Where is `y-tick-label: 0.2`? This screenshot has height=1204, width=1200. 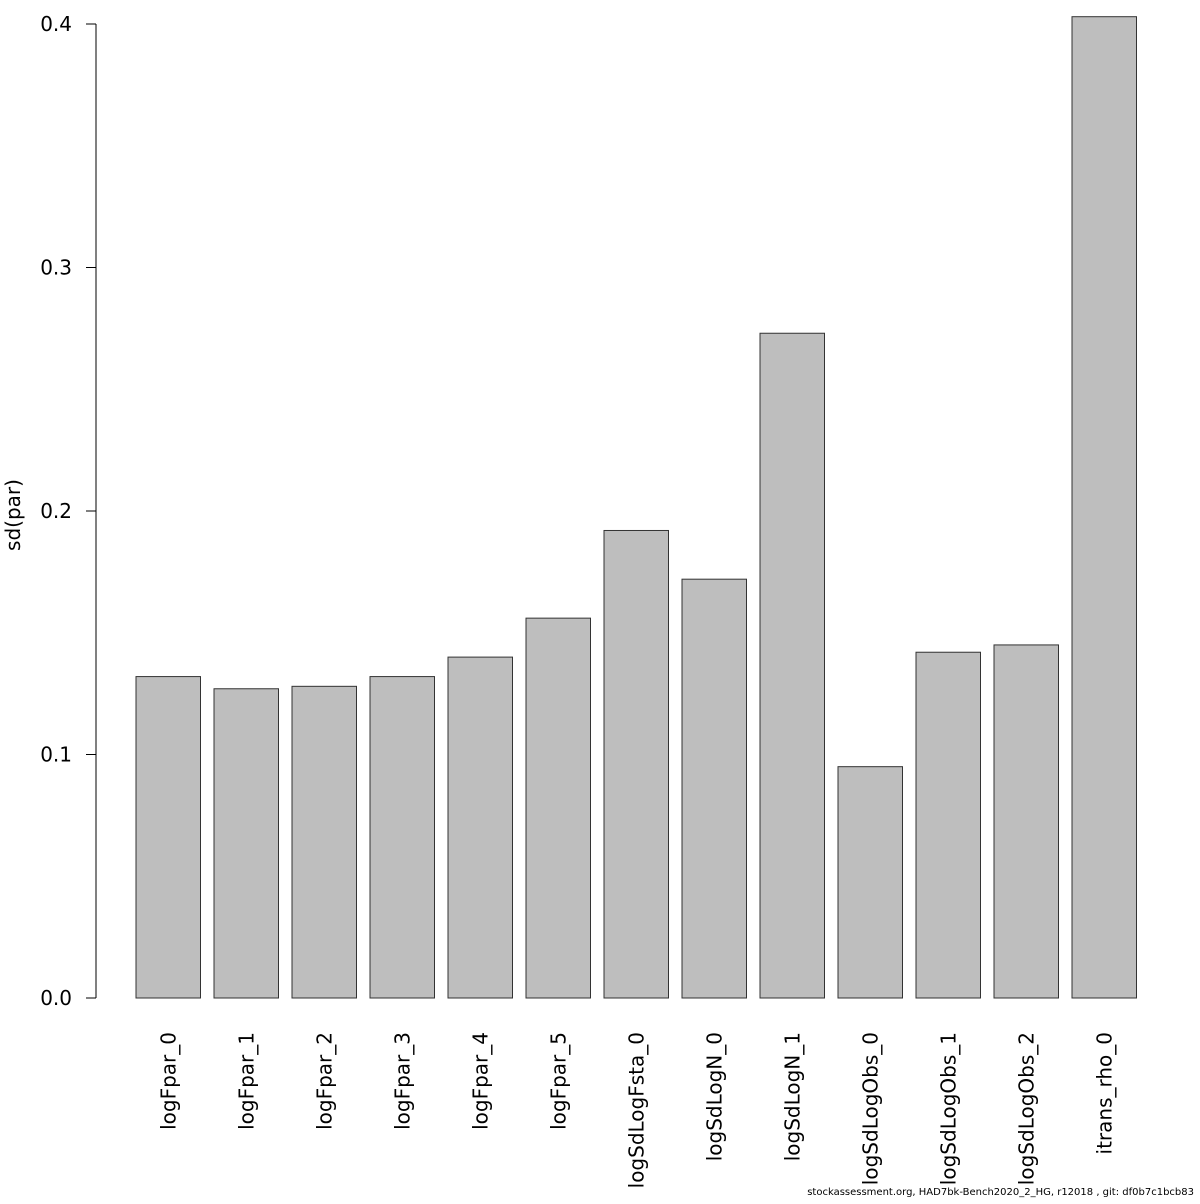
y-tick-label: 0.2 is located at coordinates (56, 511).